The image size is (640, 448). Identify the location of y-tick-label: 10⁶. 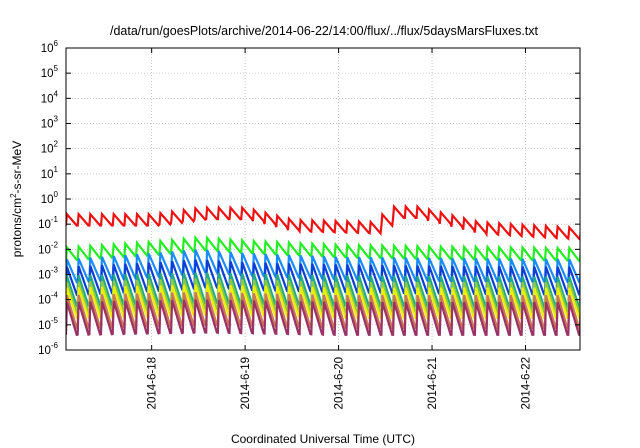
(50, 47).